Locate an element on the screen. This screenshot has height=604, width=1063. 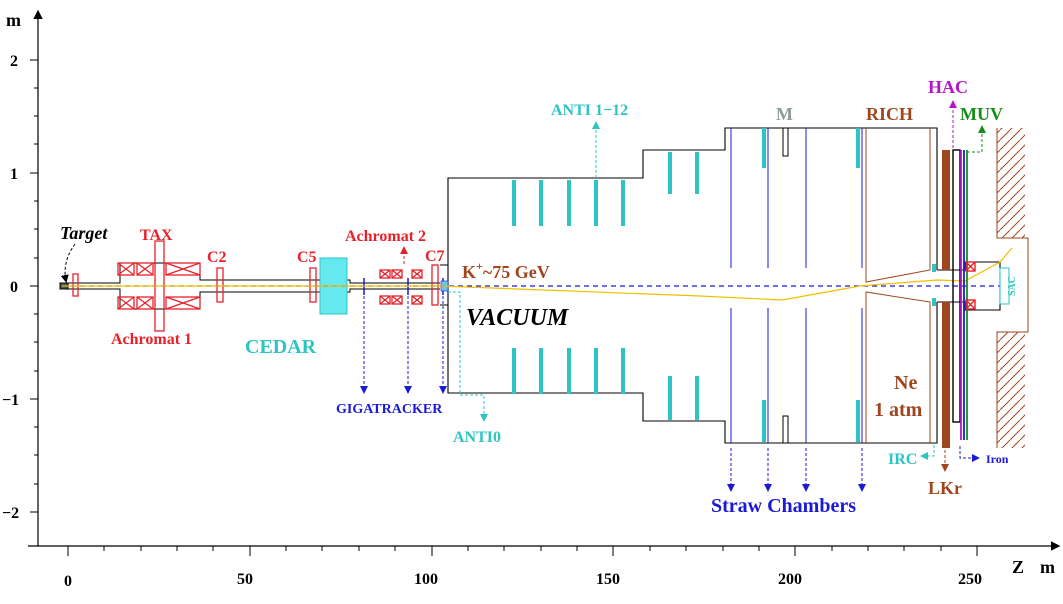
label-c7: C7 is located at coordinates (435, 256).